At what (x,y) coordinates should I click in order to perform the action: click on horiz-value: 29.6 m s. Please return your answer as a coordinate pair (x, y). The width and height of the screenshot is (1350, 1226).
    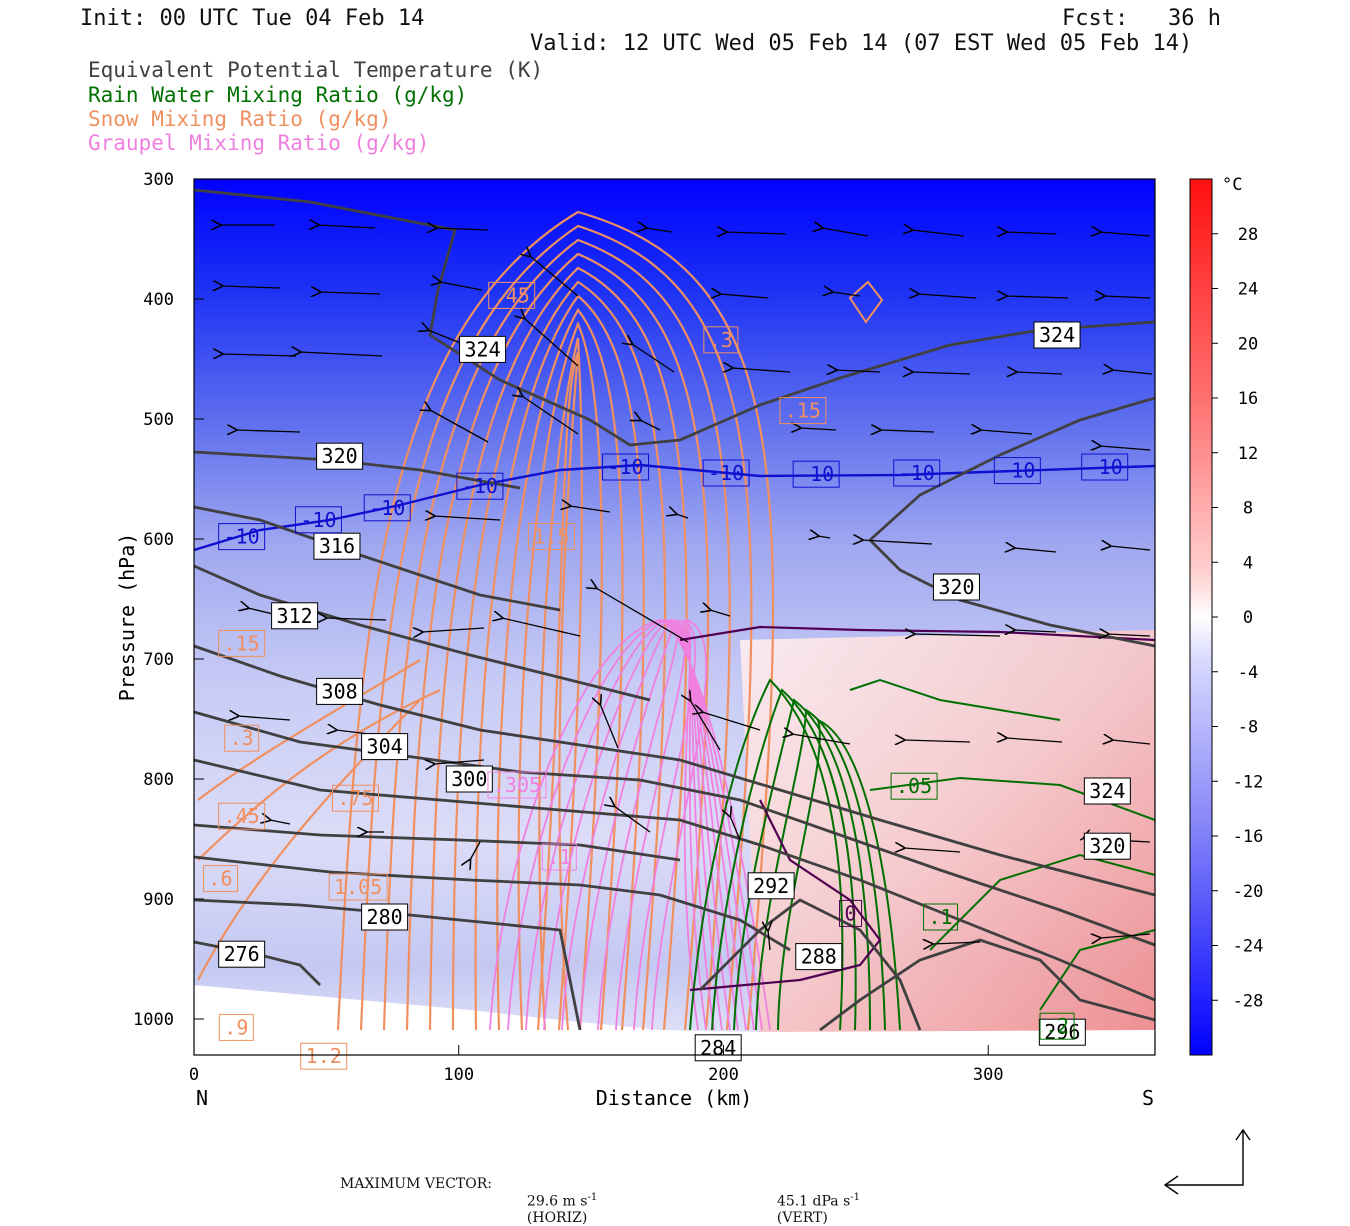
    Looking at the image, I should click on (557, 1201).